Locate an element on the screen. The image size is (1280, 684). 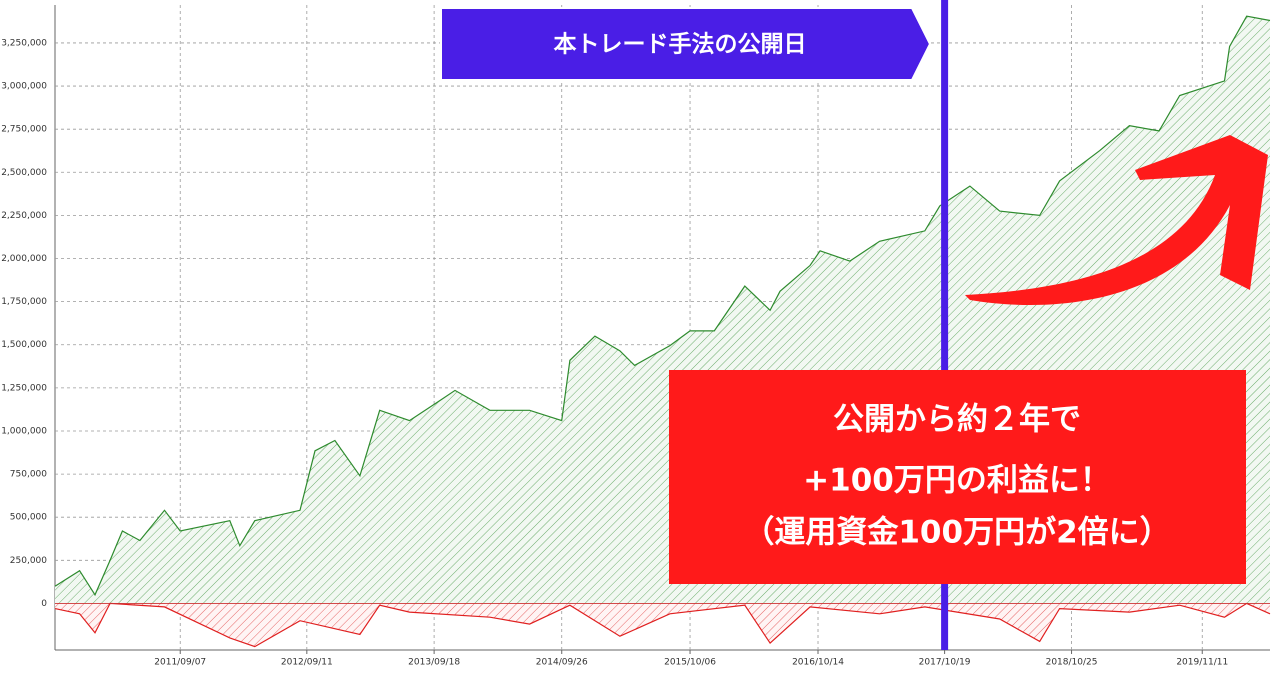
y-tick-label: 3,000,000 is located at coordinates (24, 87).